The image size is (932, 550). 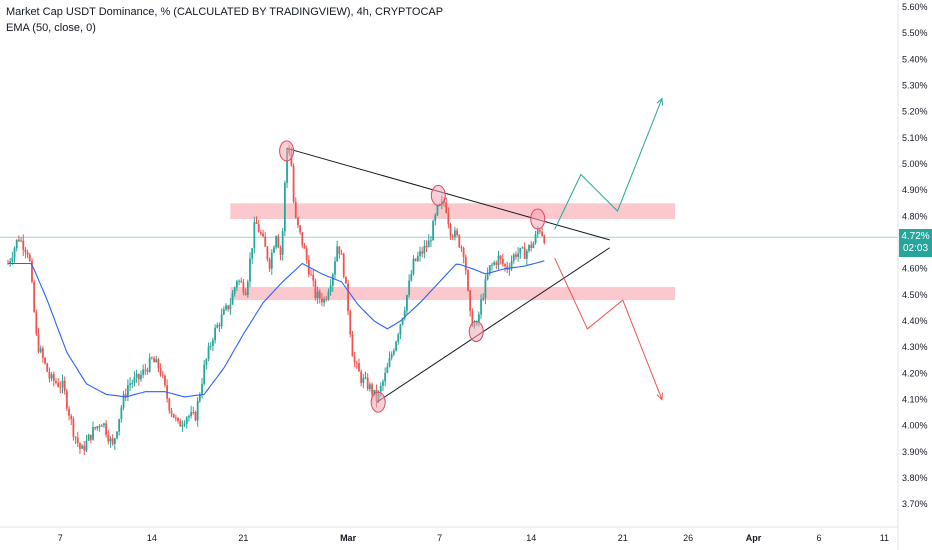 I want to click on bullish-projection-path, so click(x=608, y=164).